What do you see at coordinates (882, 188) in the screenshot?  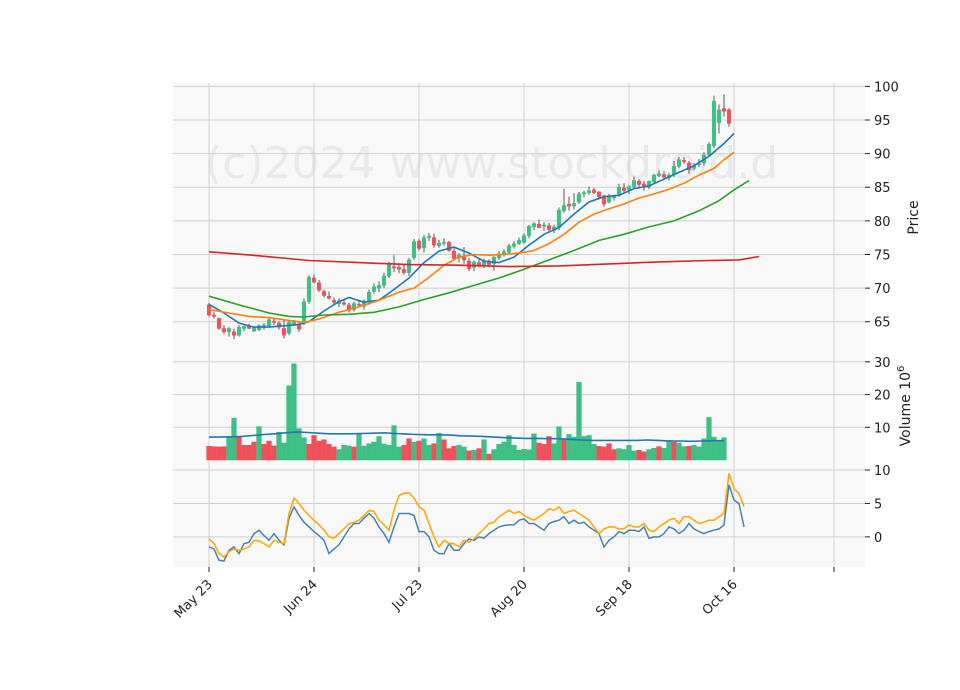 I see `price-y-tick-label: 85` at bounding box center [882, 188].